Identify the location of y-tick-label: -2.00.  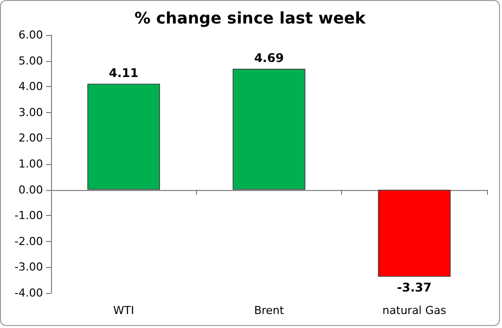
(28, 241).